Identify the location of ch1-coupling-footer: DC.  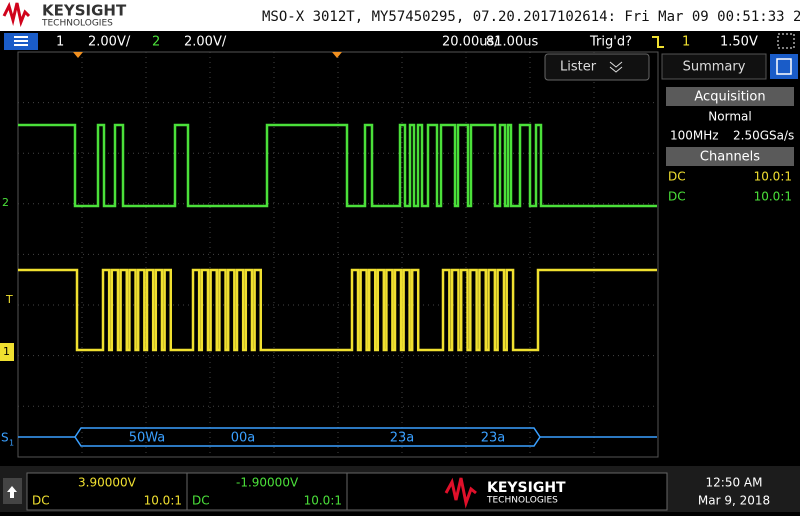
(41, 501).